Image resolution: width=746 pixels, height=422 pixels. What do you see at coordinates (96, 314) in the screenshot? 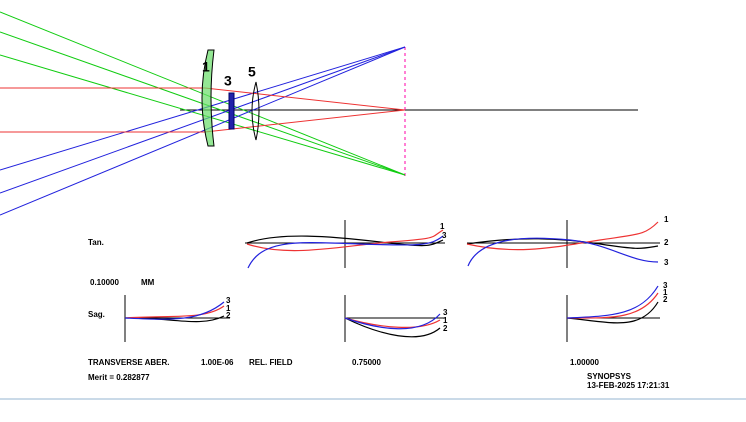
I see `row-label: Sag.` at bounding box center [96, 314].